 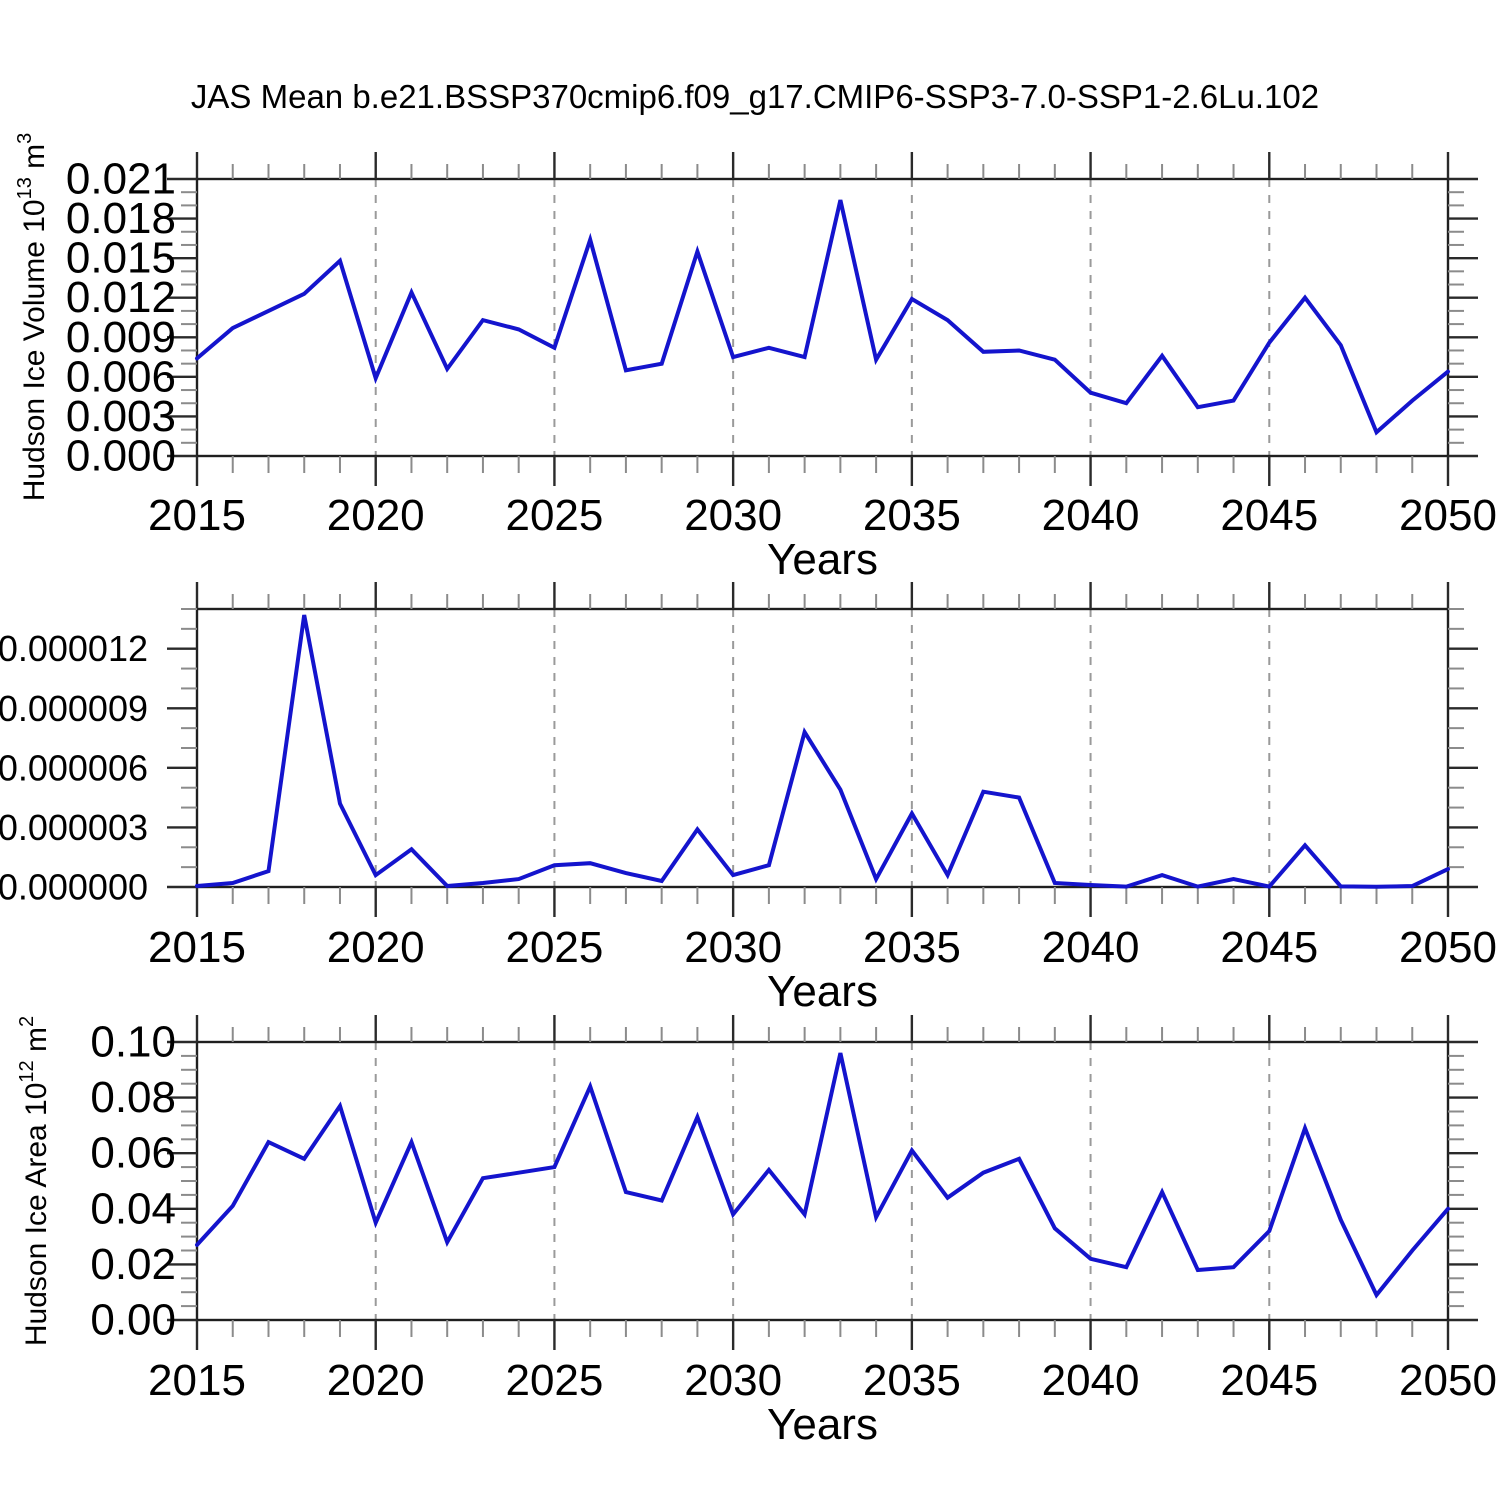 What do you see at coordinates (133, 1153) in the screenshot?
I see `y-tick-label: 0.06` at bounding box center [133, 1153].